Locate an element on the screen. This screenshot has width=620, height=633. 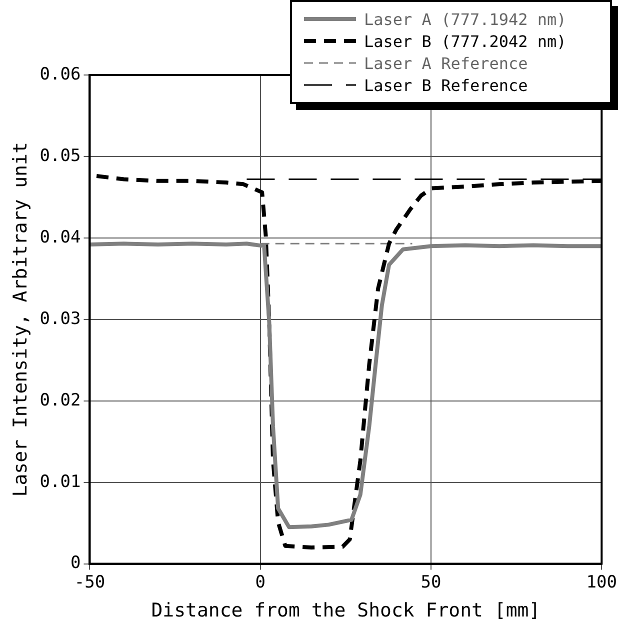
x-tick-label: 50 is located at coordinates (431, 582).